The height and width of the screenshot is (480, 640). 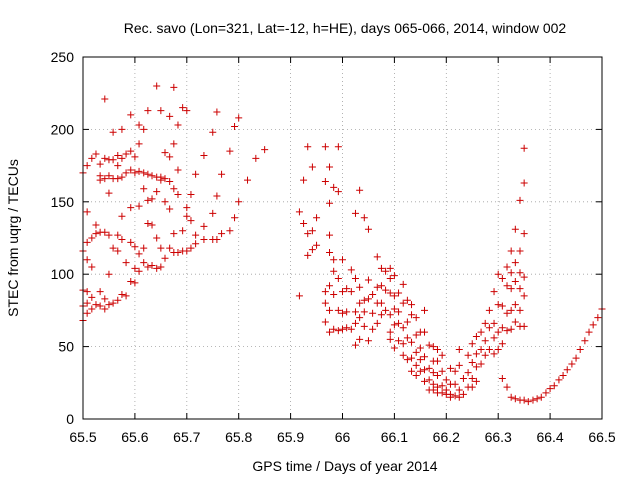 What do you see at coordinates (63, 274) in the screenshot?
I see `y-tick-label: 100` at bounding box center [63, 274].